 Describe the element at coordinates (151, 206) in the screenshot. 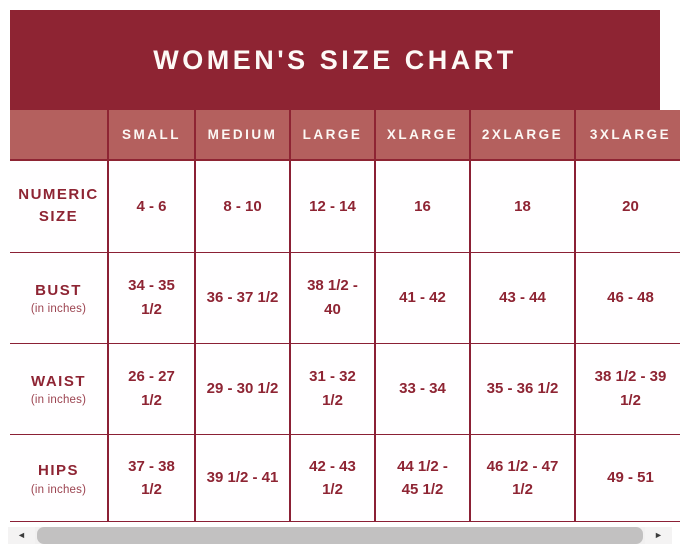

I see `cell-numeric-small: 4 - 6` at that location.